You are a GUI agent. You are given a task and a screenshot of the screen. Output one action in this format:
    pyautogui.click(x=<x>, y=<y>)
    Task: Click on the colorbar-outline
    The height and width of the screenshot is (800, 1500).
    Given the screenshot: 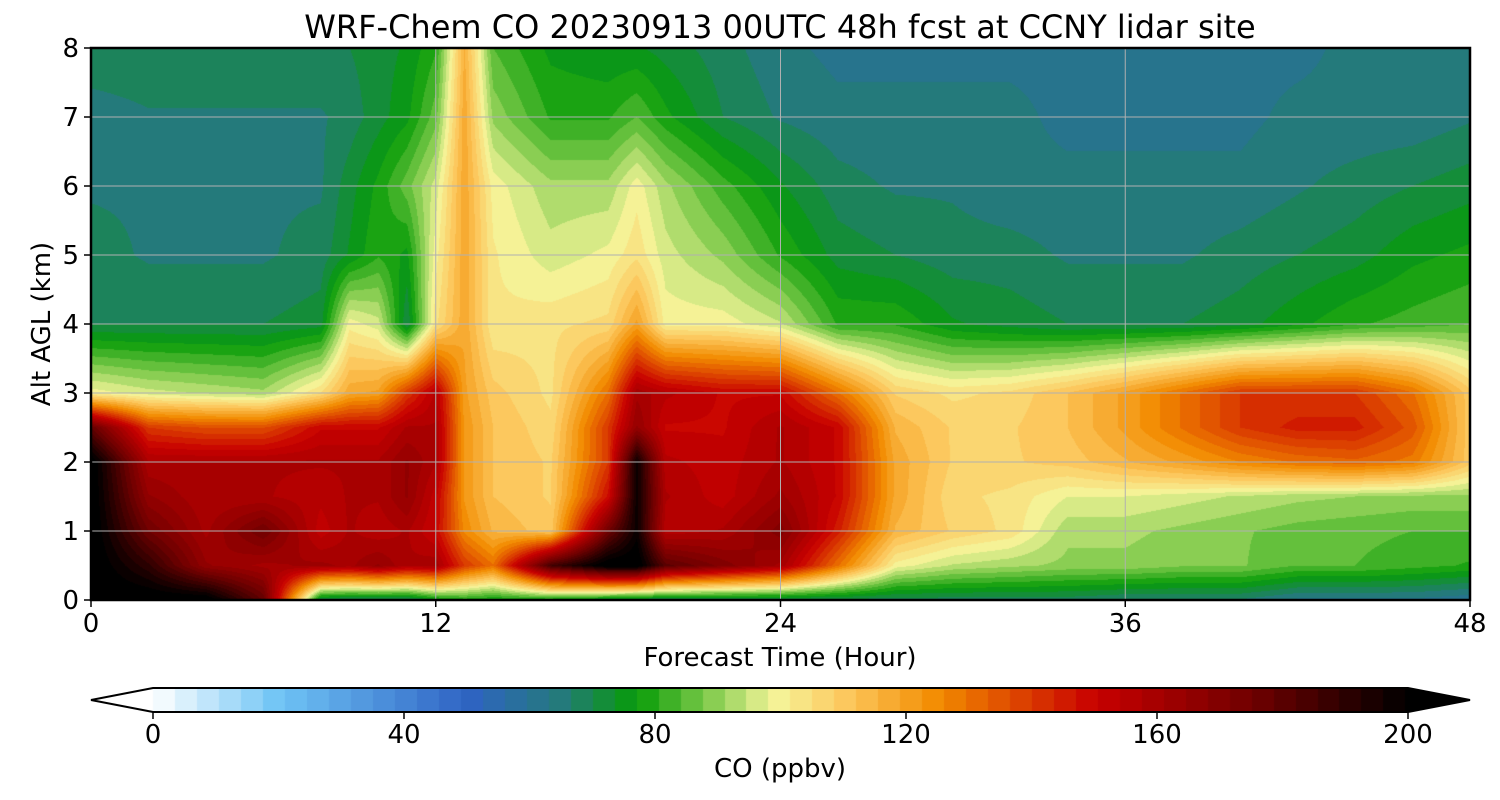 What is the action you would take?
    pyautogui.click(x=780, y=700)
    